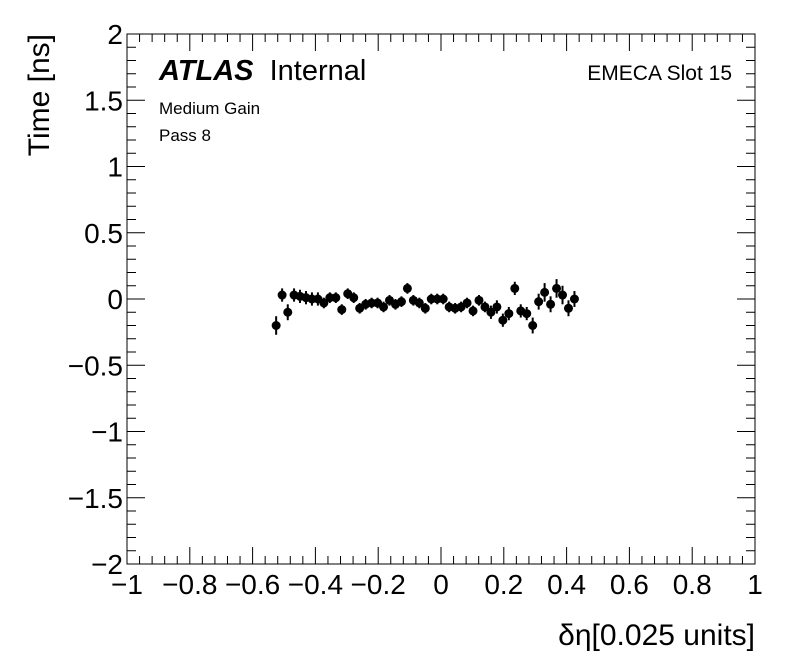  I want to click on x-tick-label: 0, so click(441, 584).